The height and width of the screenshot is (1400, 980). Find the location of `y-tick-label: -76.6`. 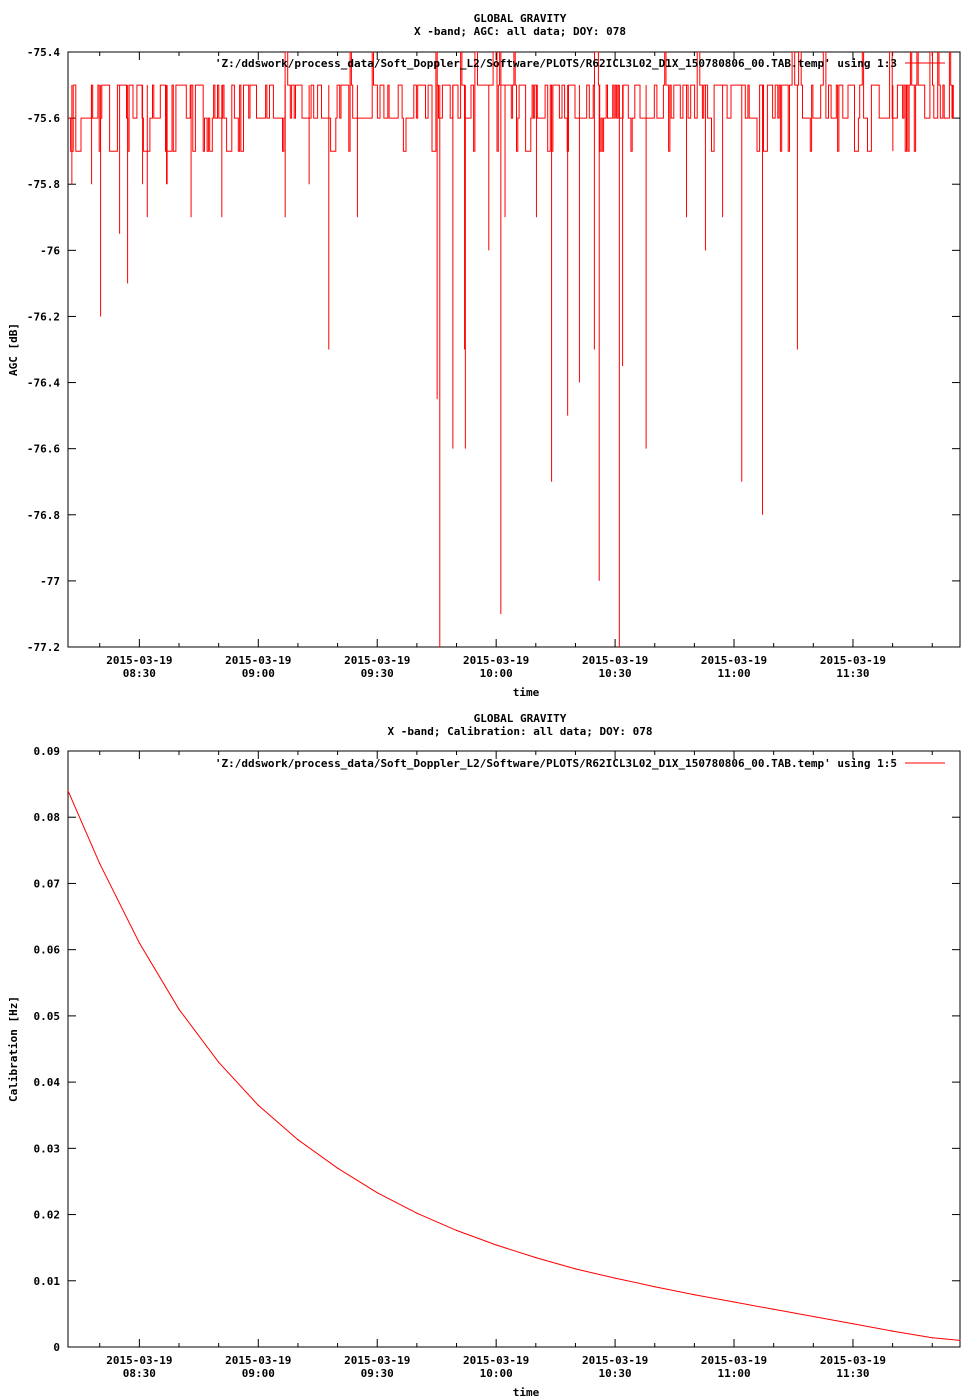

y-tick-label: -76.6 is located at coordinates (43, 449).